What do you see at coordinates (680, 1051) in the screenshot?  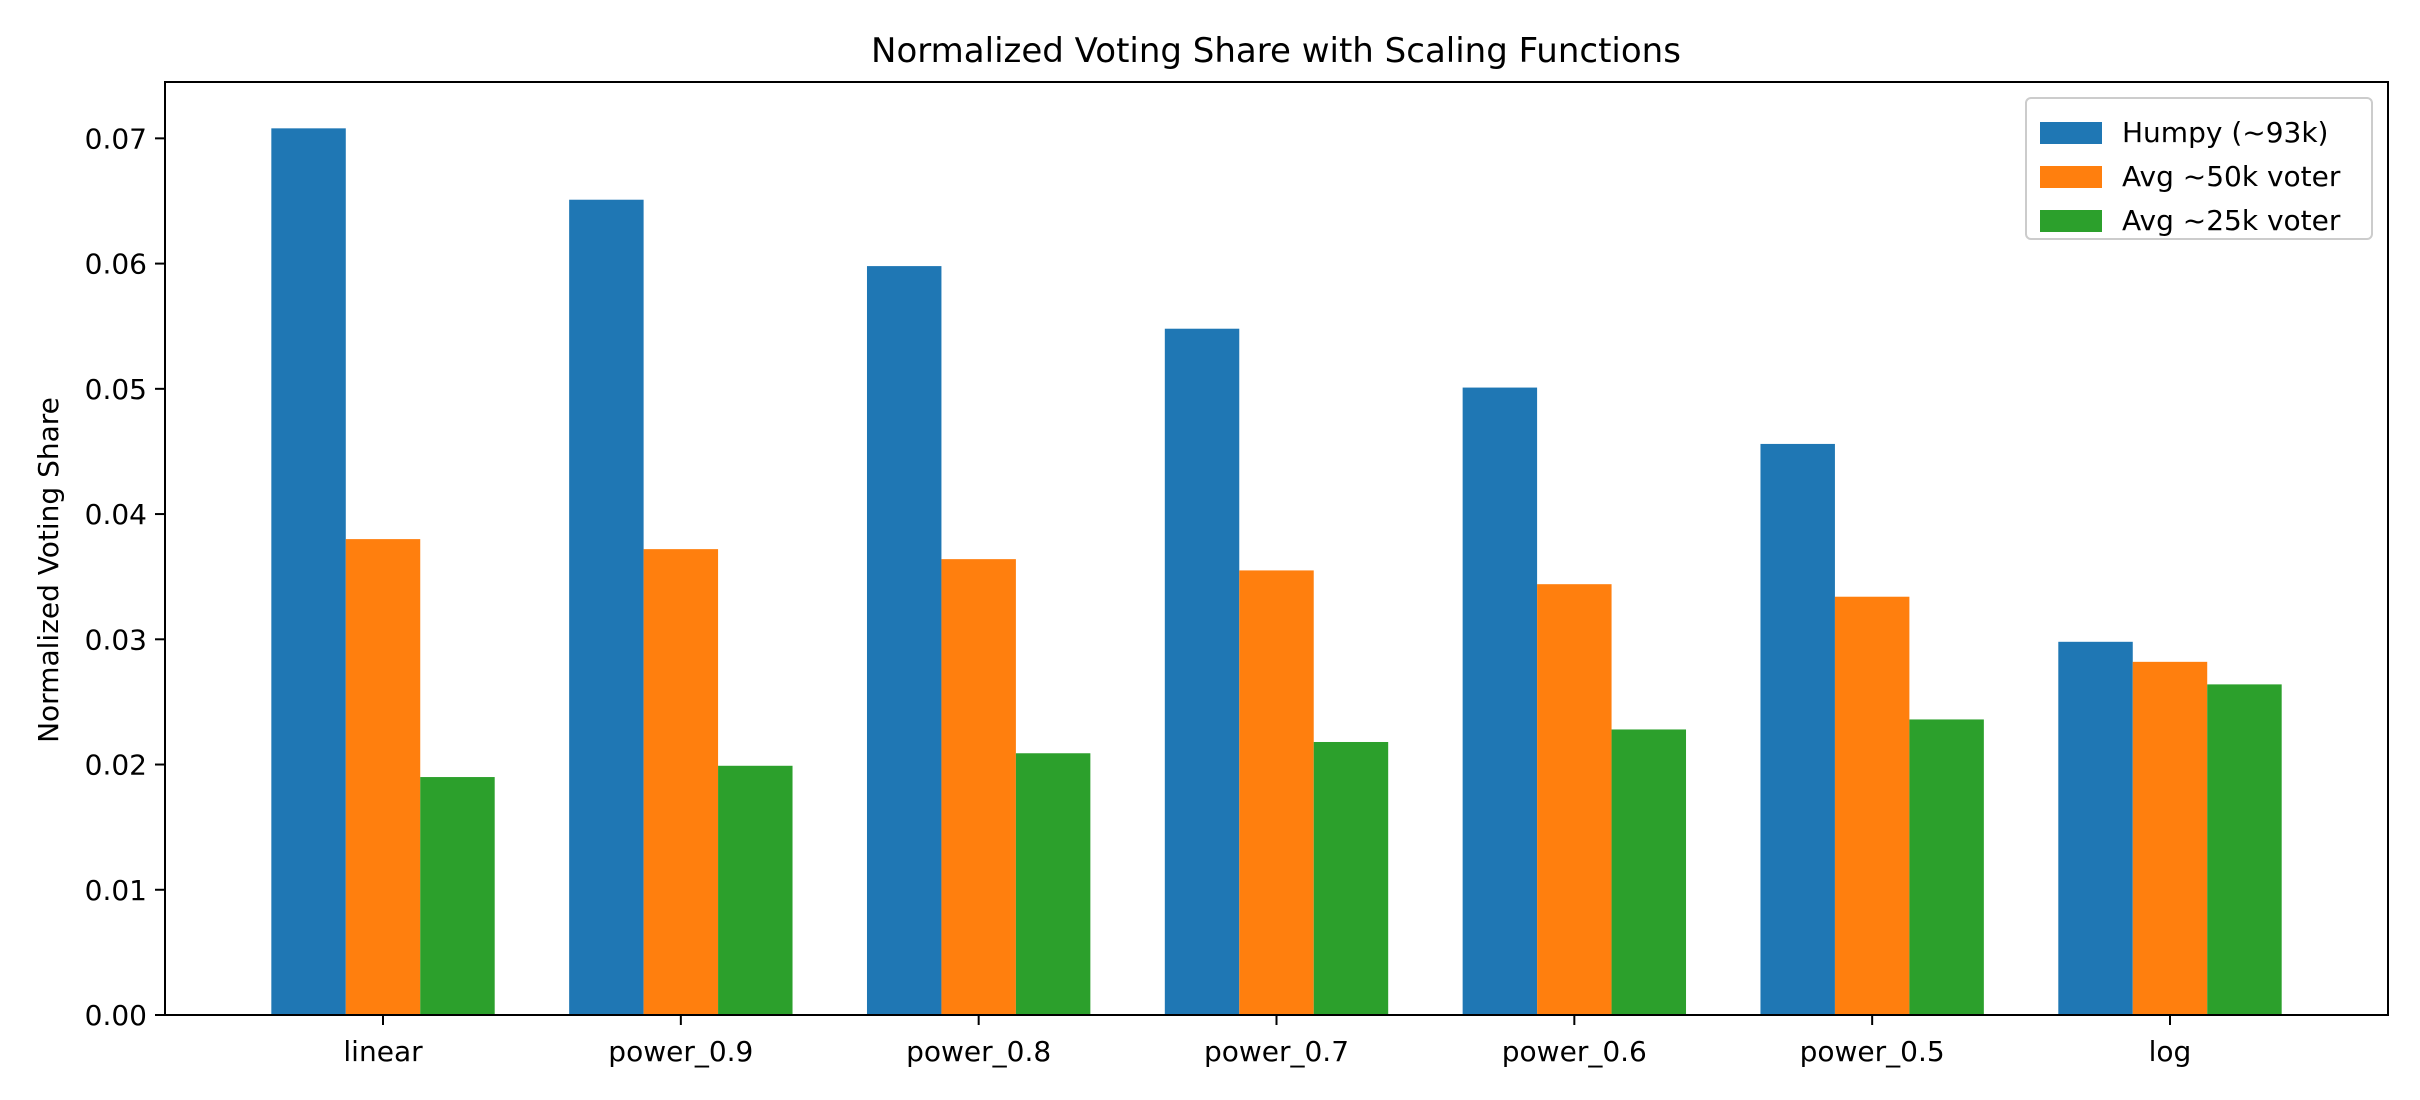 I see `x-tick-label: power_0.9` at bounding box center [680, 1051].